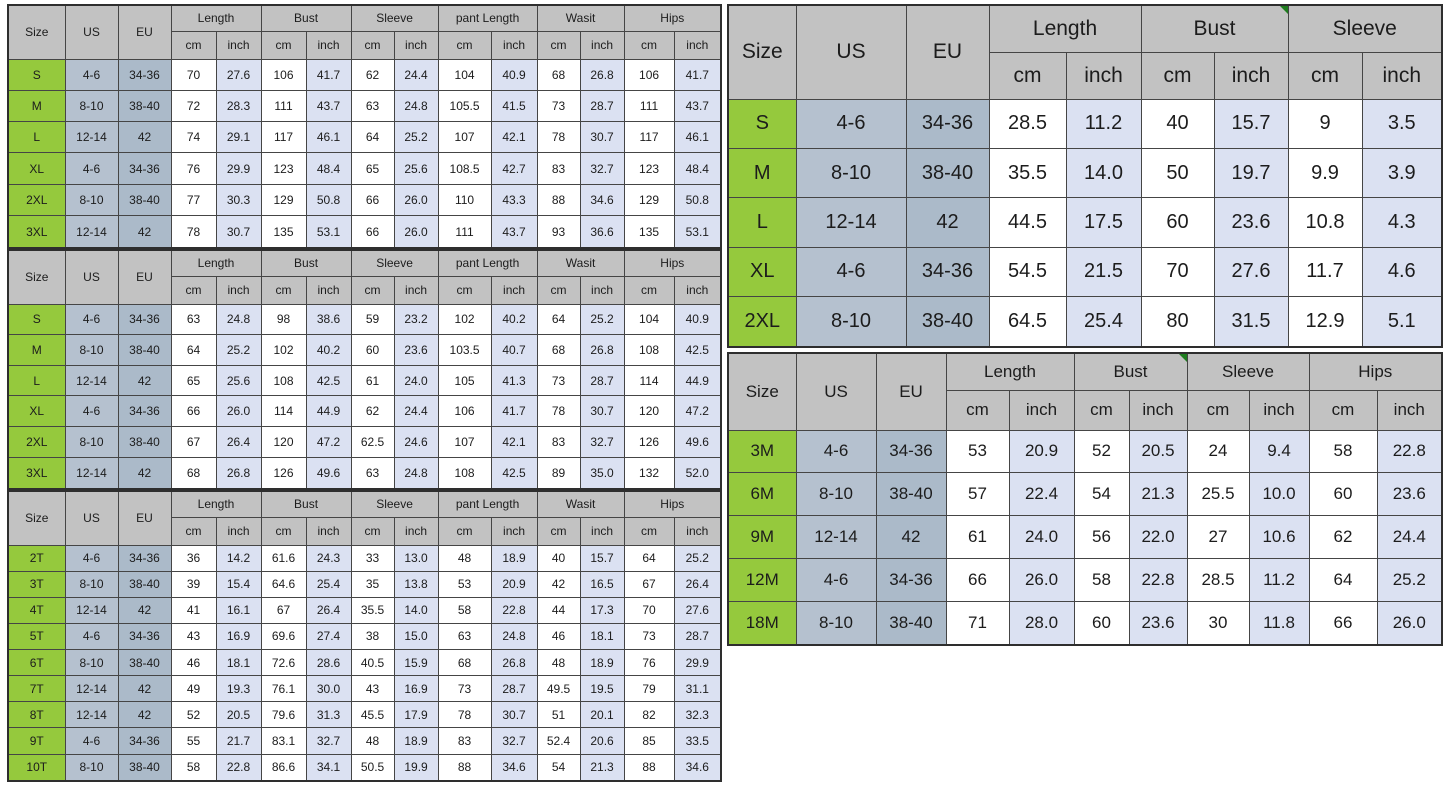  Describe the element at coordinates (328, 137) in the screenshot. I see `measurement-value-cell: 46.1` at that location.